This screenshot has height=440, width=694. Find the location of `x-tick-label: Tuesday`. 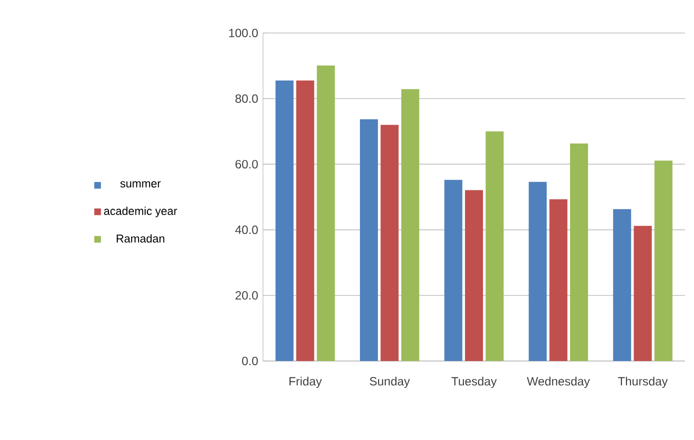

x-tick-label: Tuesday is located at coordinates (474, 382).